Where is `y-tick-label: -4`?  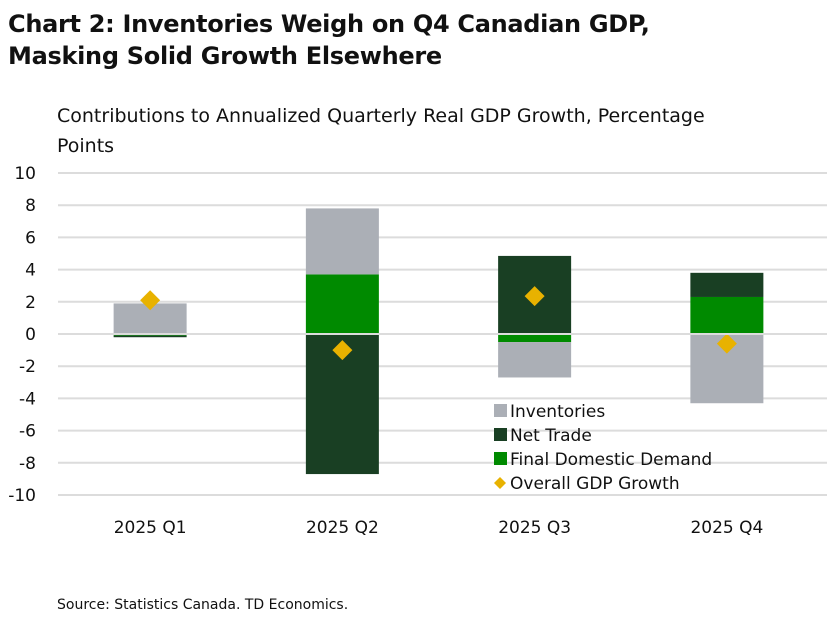
y-tick-label: -4 is located at coordinates (27, 399).